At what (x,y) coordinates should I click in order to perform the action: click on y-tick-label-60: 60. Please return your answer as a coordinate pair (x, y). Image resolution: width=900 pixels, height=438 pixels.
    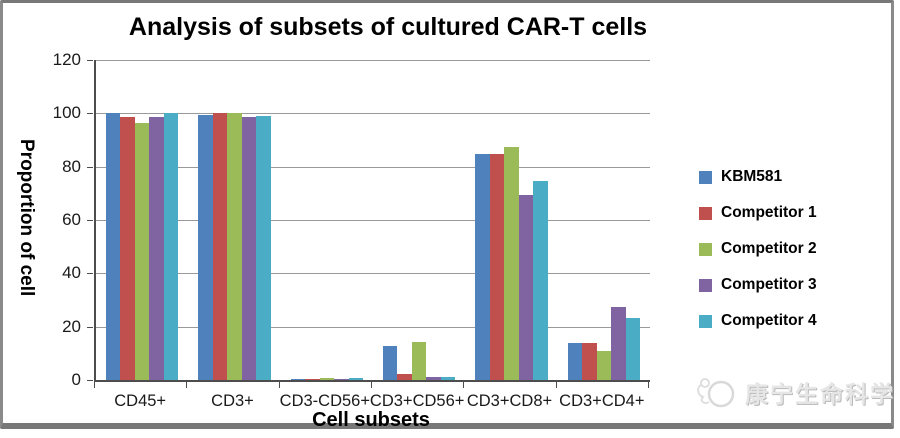
    Looking at the image, I should click on (71, 219).